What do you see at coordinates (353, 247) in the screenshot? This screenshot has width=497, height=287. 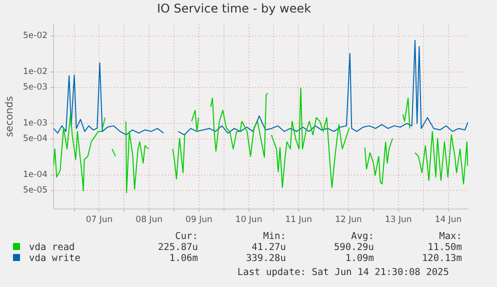 I see `text: 590.29u` at bounding box center [353, 247].